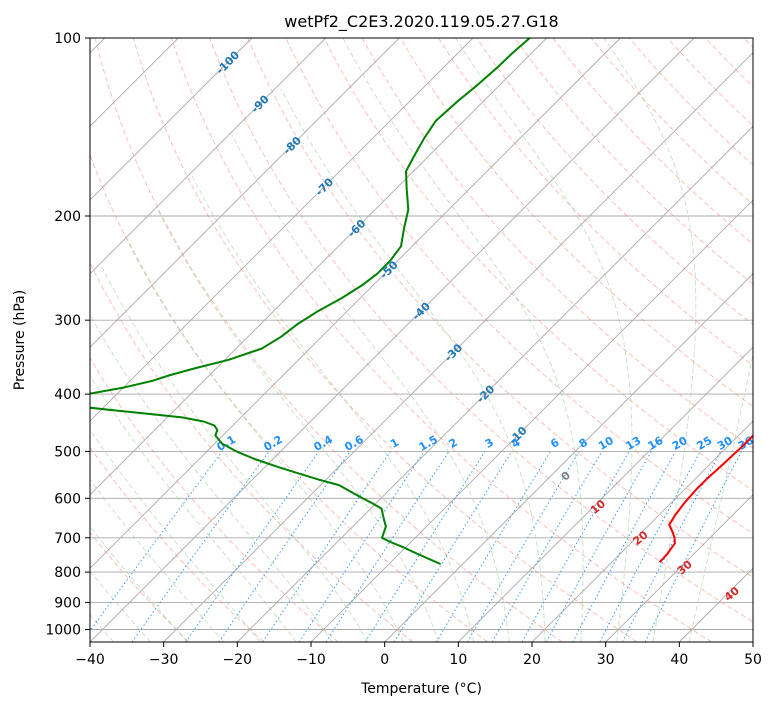 Image resolution: width=775 pixels, height=708 pixels. I want to click on dry-adiabat-label: 20, so click(640, 538).